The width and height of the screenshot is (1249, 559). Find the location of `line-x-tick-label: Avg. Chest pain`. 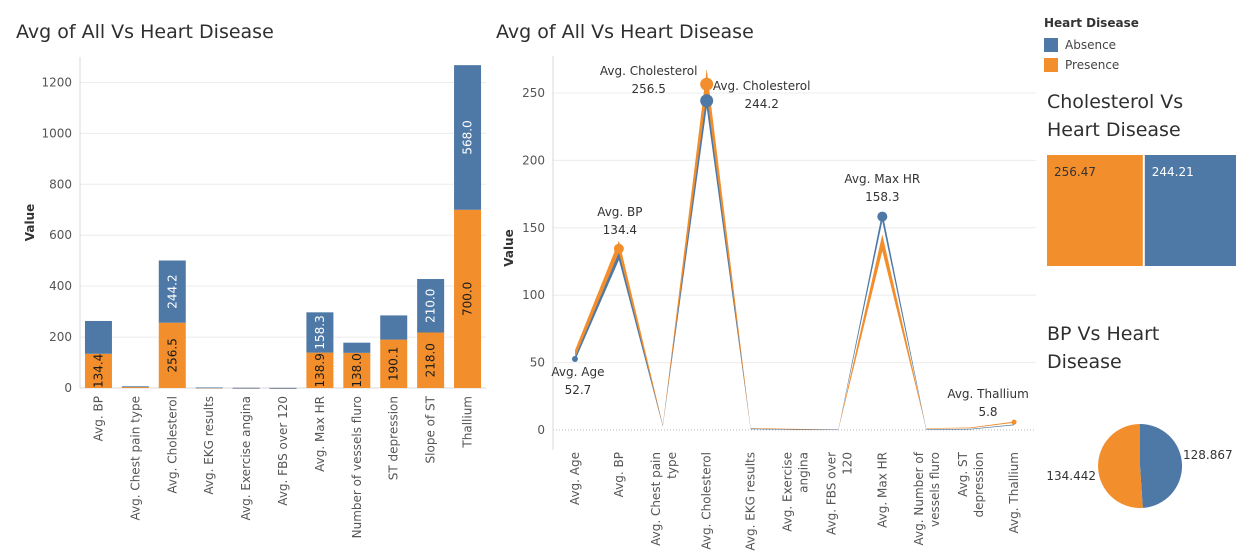

line-x-tick-label: Avg. Chest pain is located at coordinates (656, 499).